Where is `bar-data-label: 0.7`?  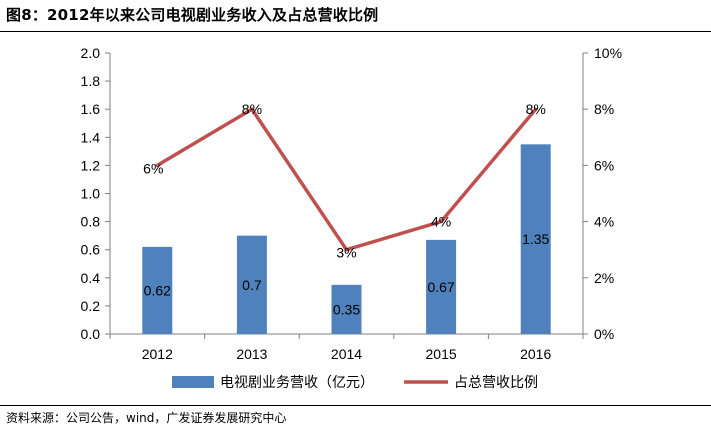
bar-data-label: 0.7 is located at coordinates (252, 285).